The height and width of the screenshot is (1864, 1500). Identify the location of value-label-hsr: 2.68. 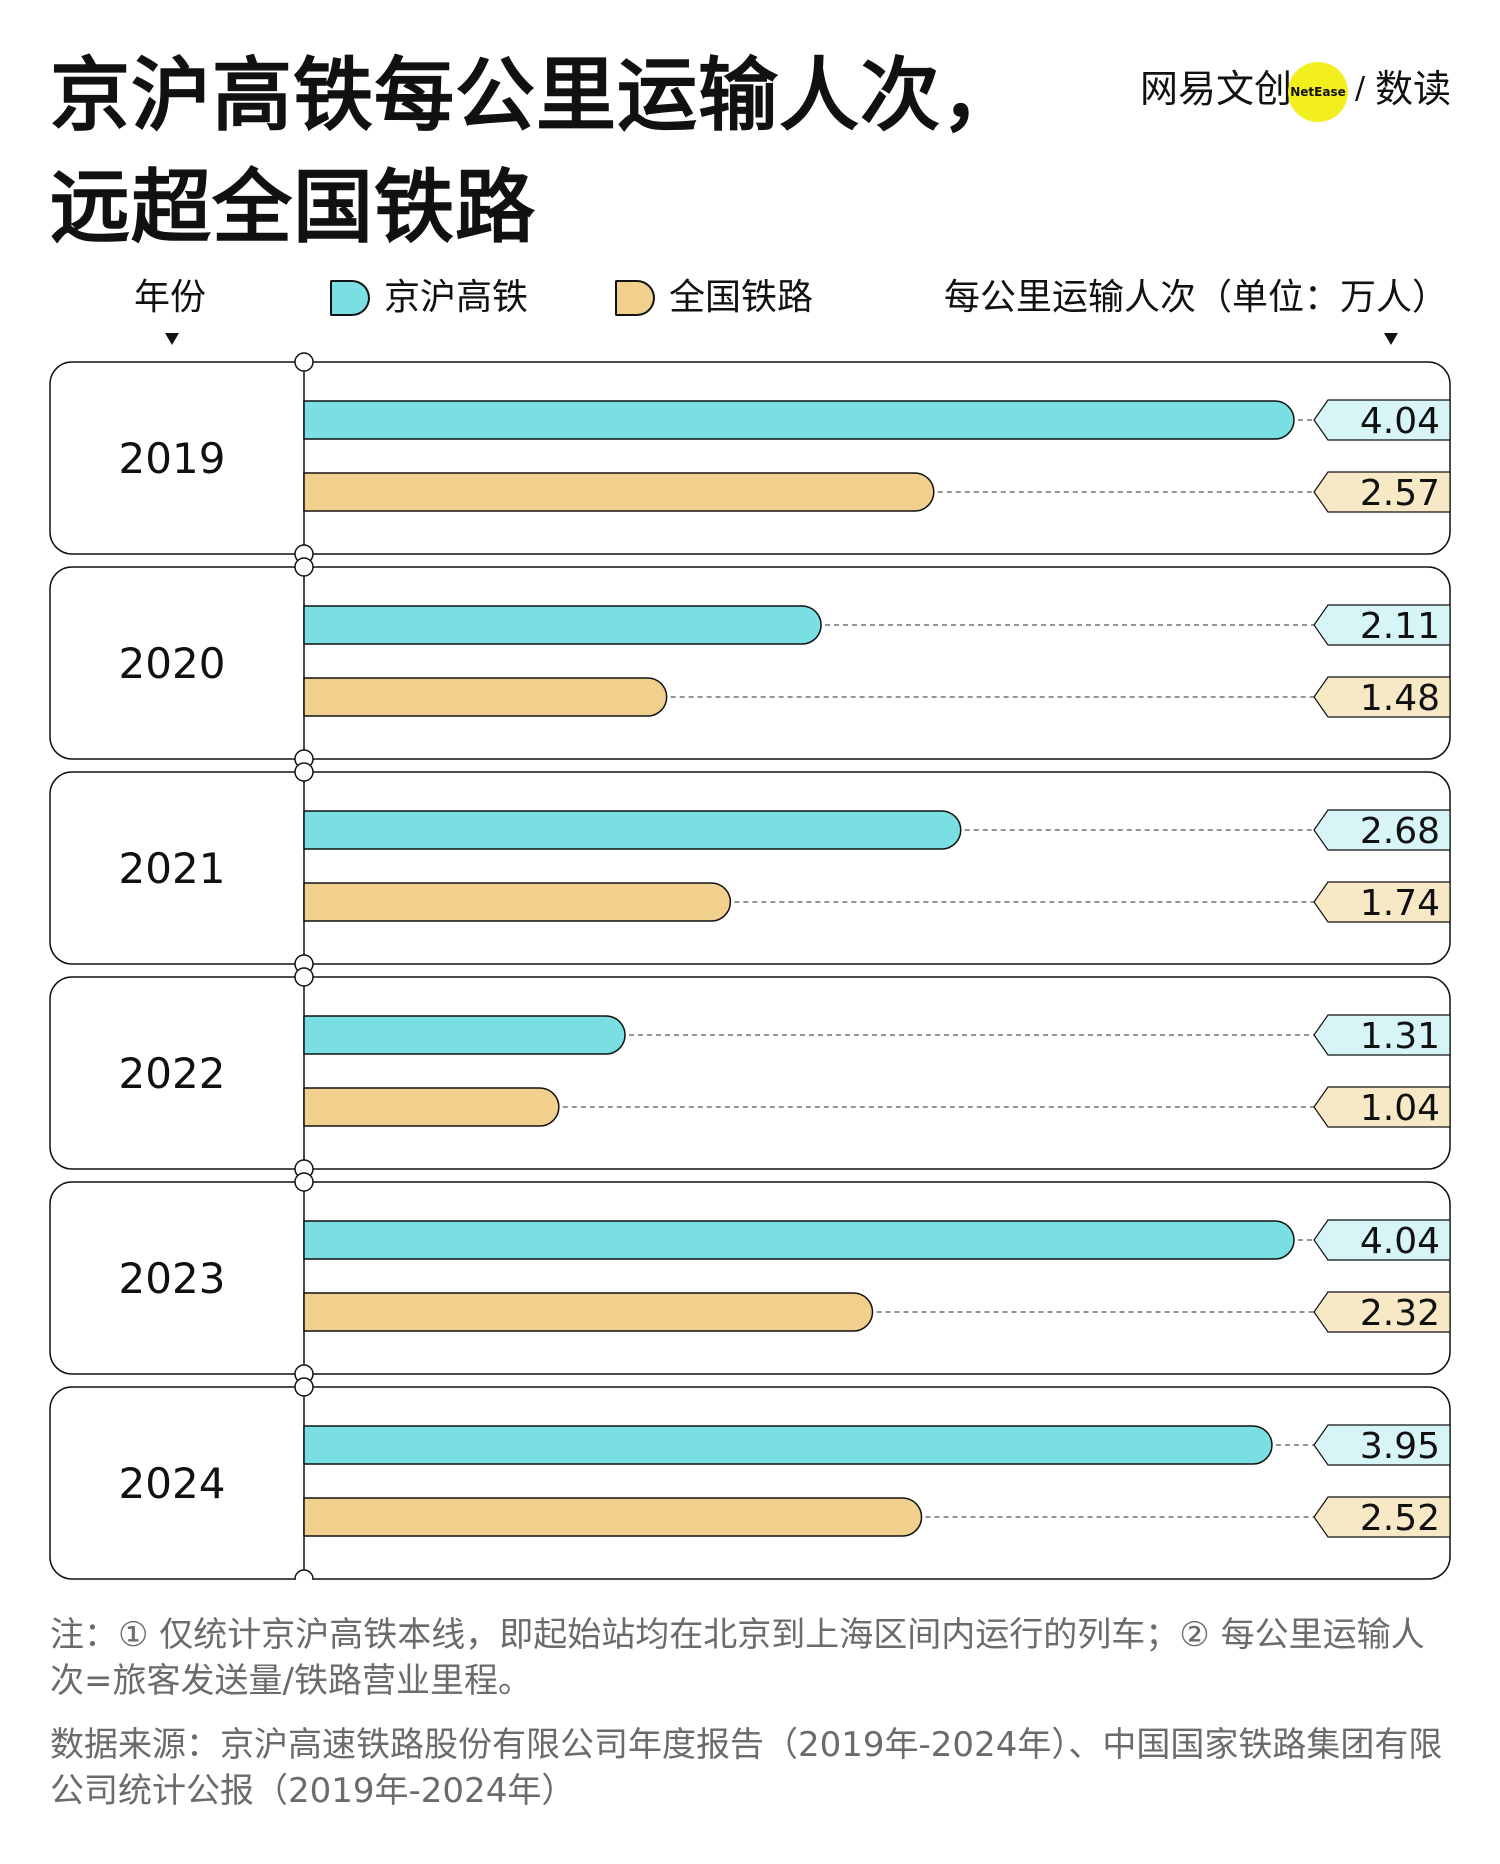
(1400, 831).